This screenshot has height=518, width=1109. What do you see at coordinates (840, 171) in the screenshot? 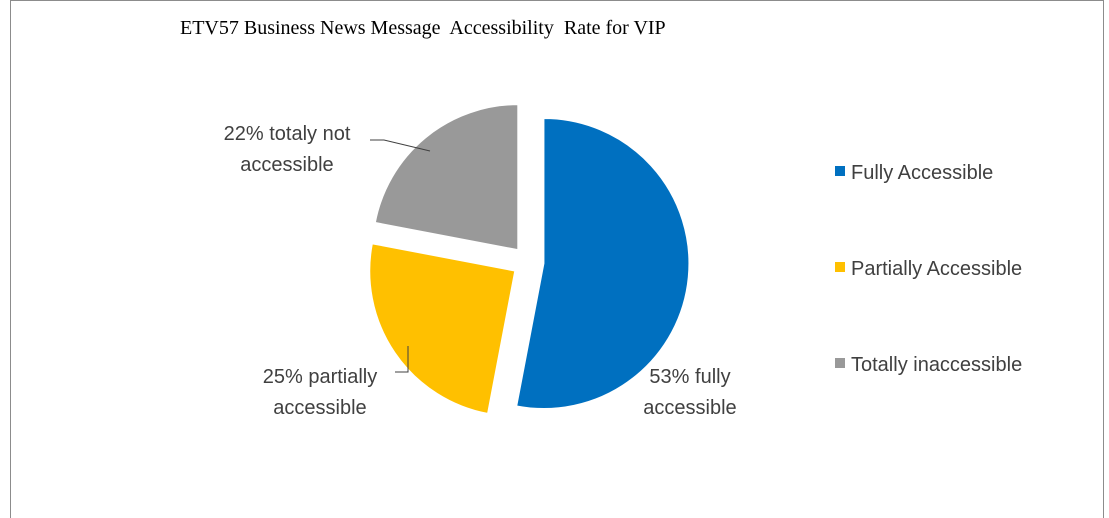
I see `legend-swatch-fully-accessible` at bounding box center [840, 171].